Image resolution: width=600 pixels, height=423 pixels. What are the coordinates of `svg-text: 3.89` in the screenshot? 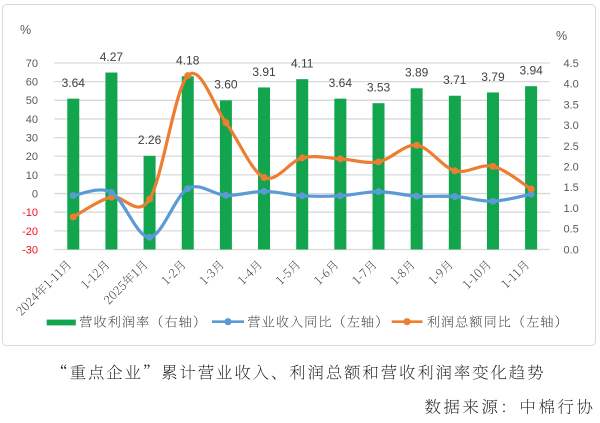 It's located at (417, 73).